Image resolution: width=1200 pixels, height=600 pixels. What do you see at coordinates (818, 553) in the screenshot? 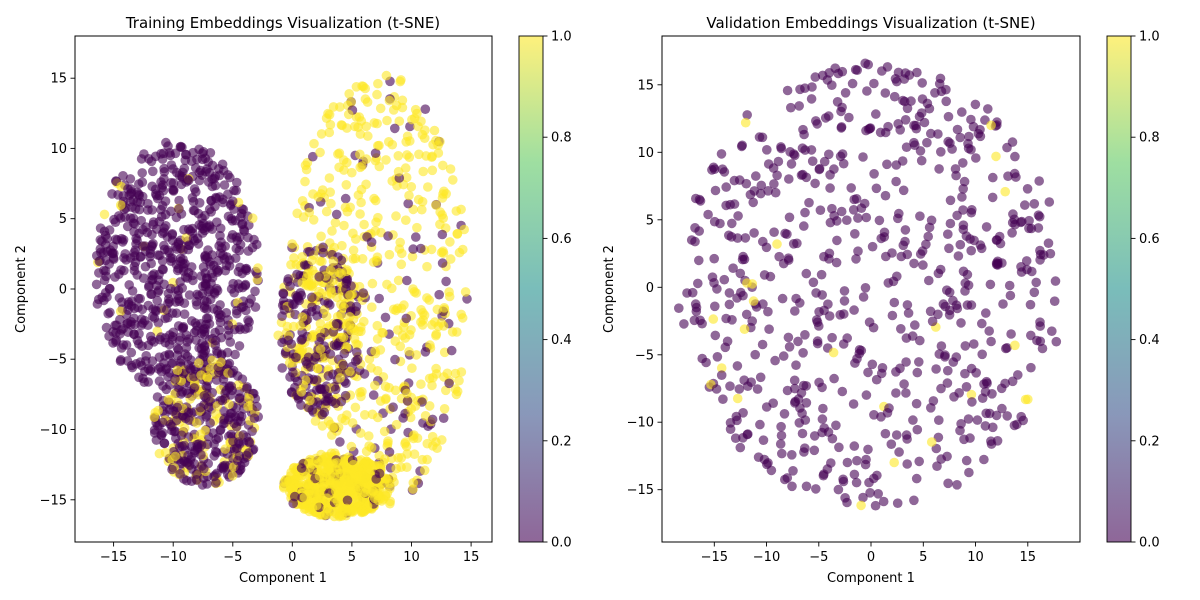
I see `x-tick: −5` at bounding box center [818, 553].